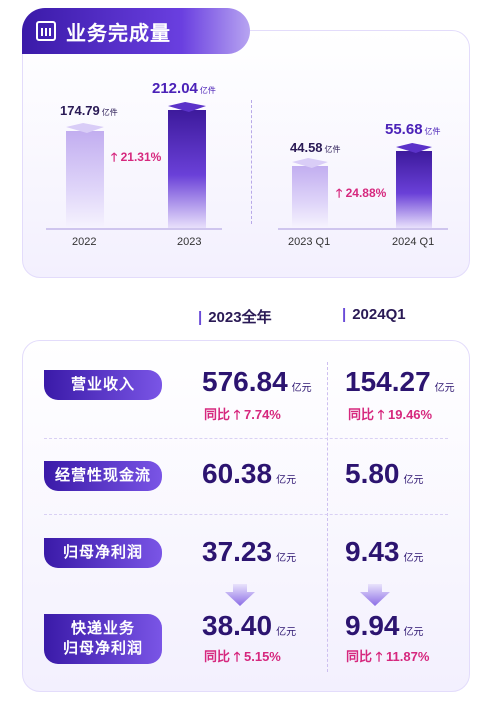 The image size is (488, 714). Describe the element at coordinates (327, 517) in the screenshot. I see `column-divider` at that location.